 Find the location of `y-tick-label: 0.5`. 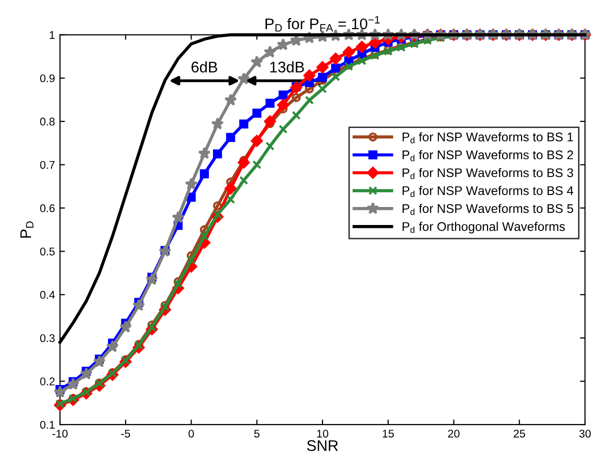

y-tick-label: 0.5 is located at coordinates (47, 252).